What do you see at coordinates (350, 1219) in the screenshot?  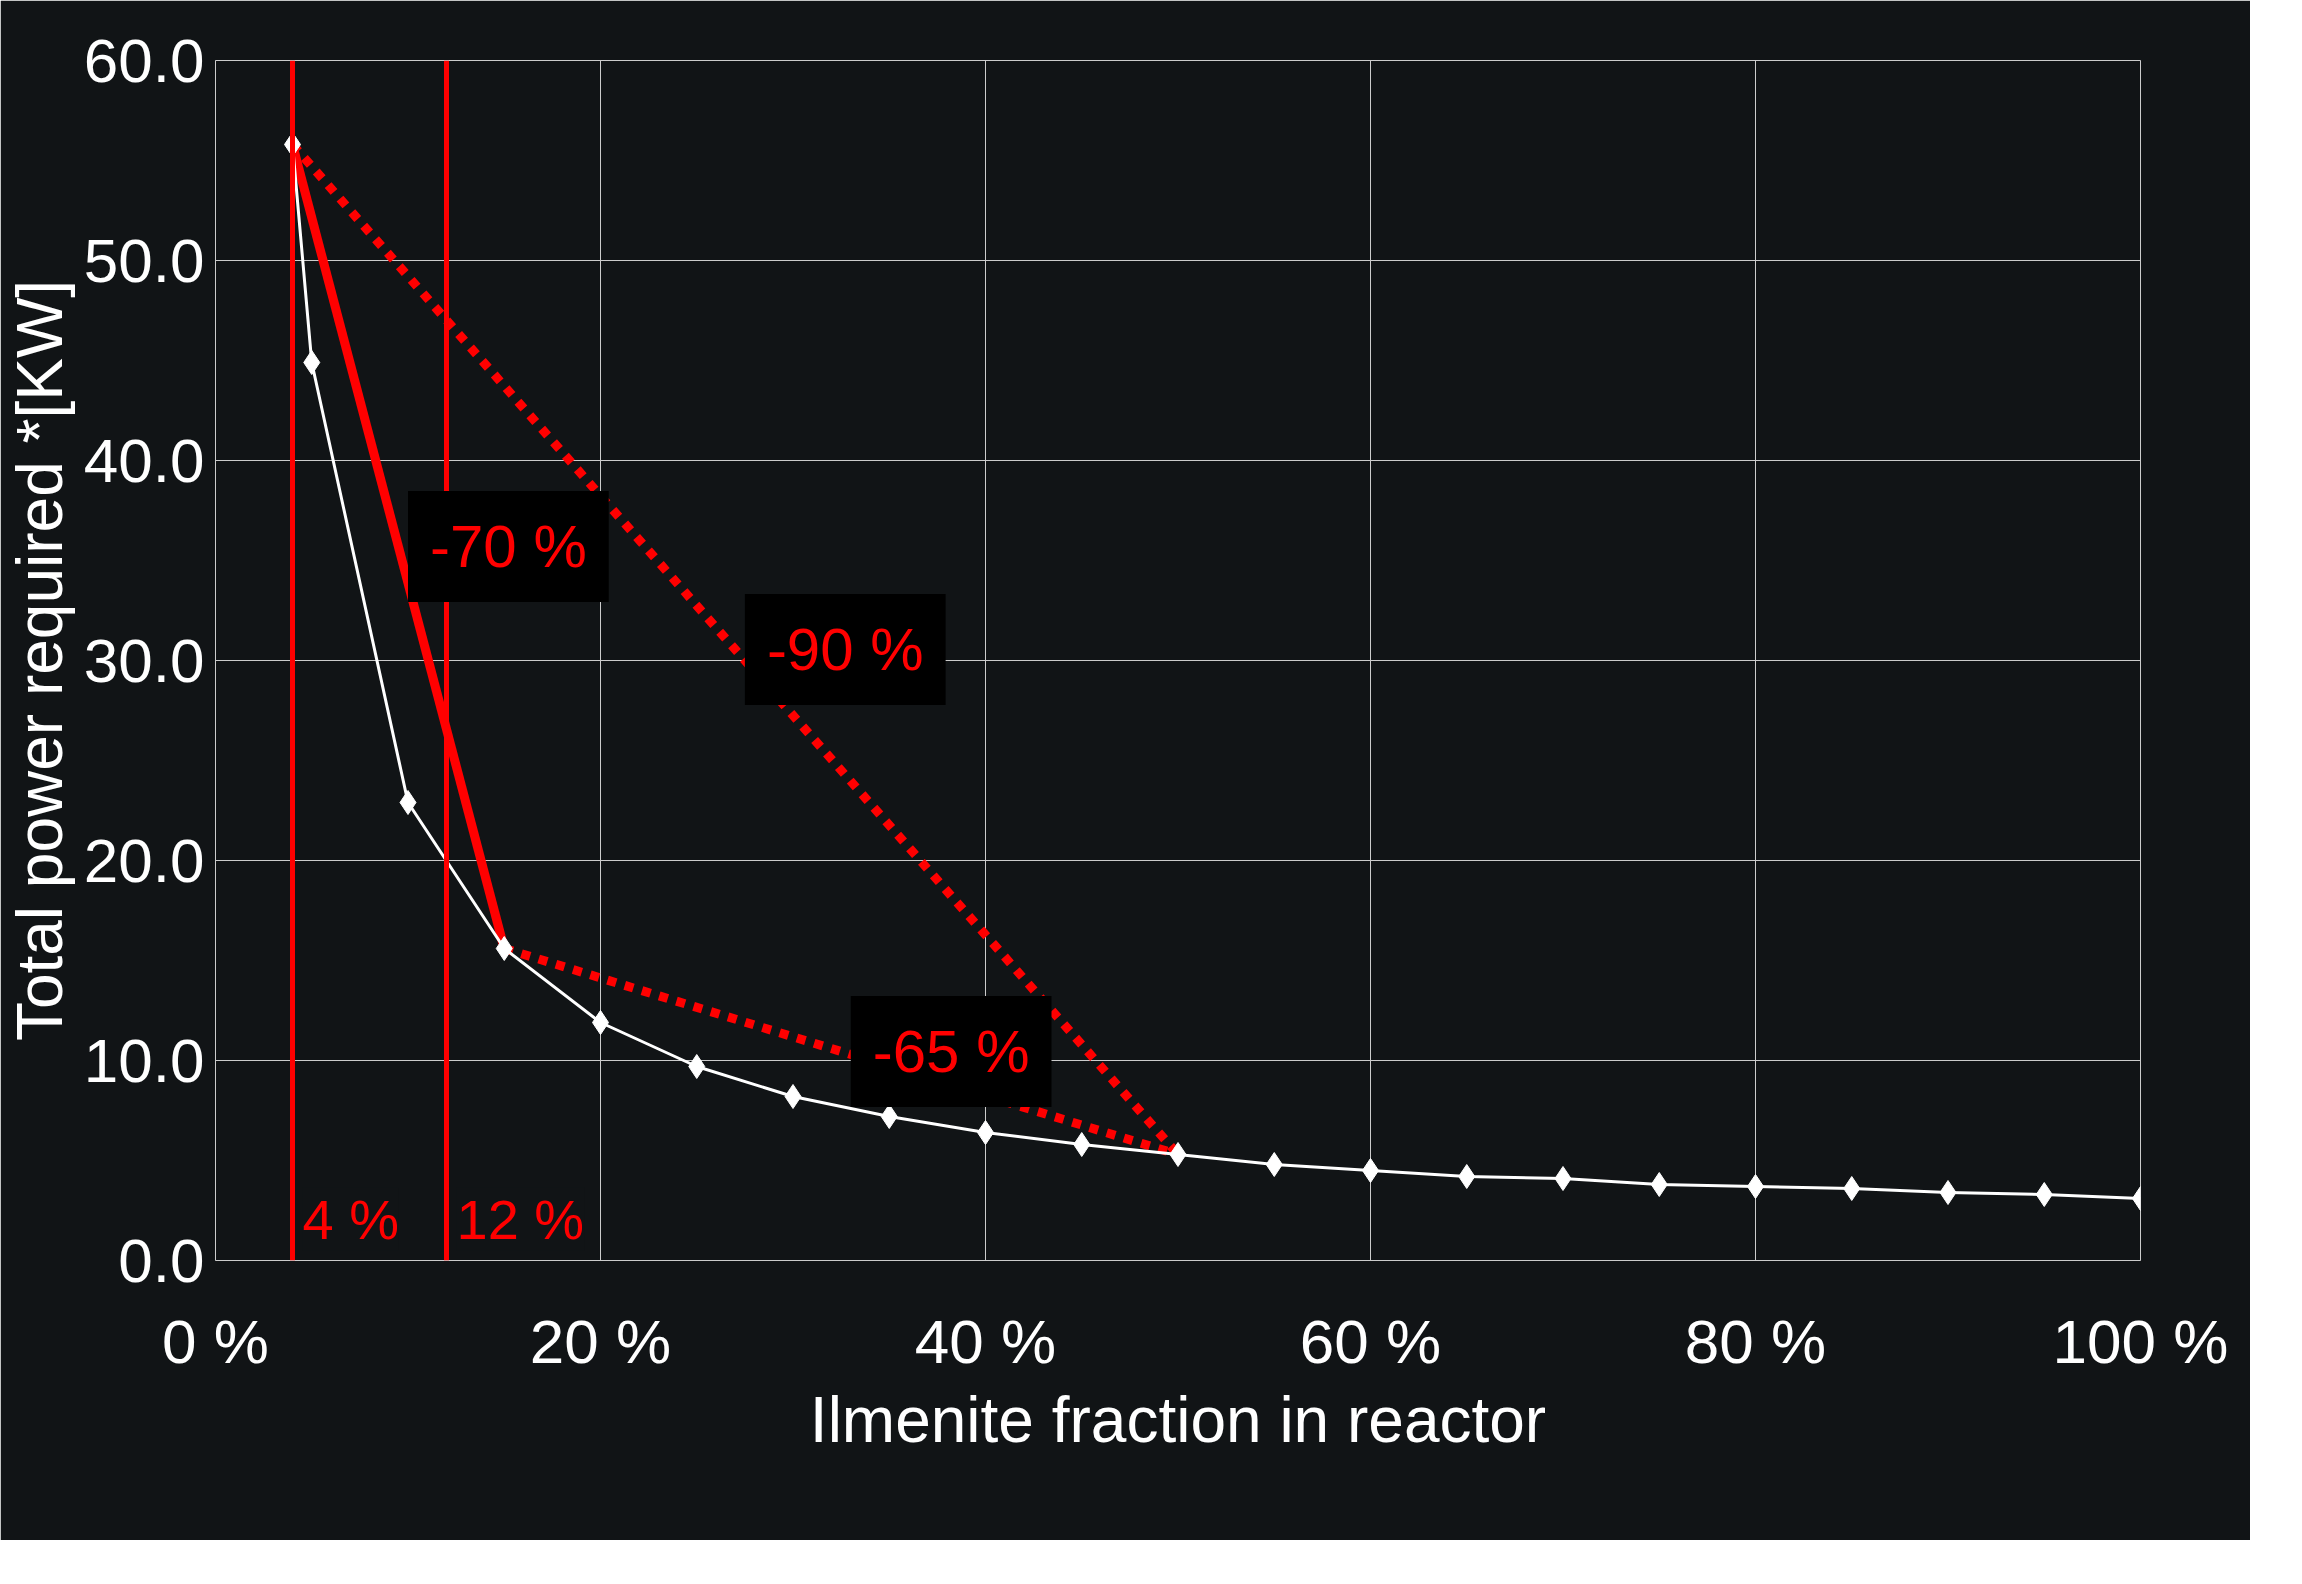 I see `ref-line-label: 4 %` at bounding box center [350, 1219].